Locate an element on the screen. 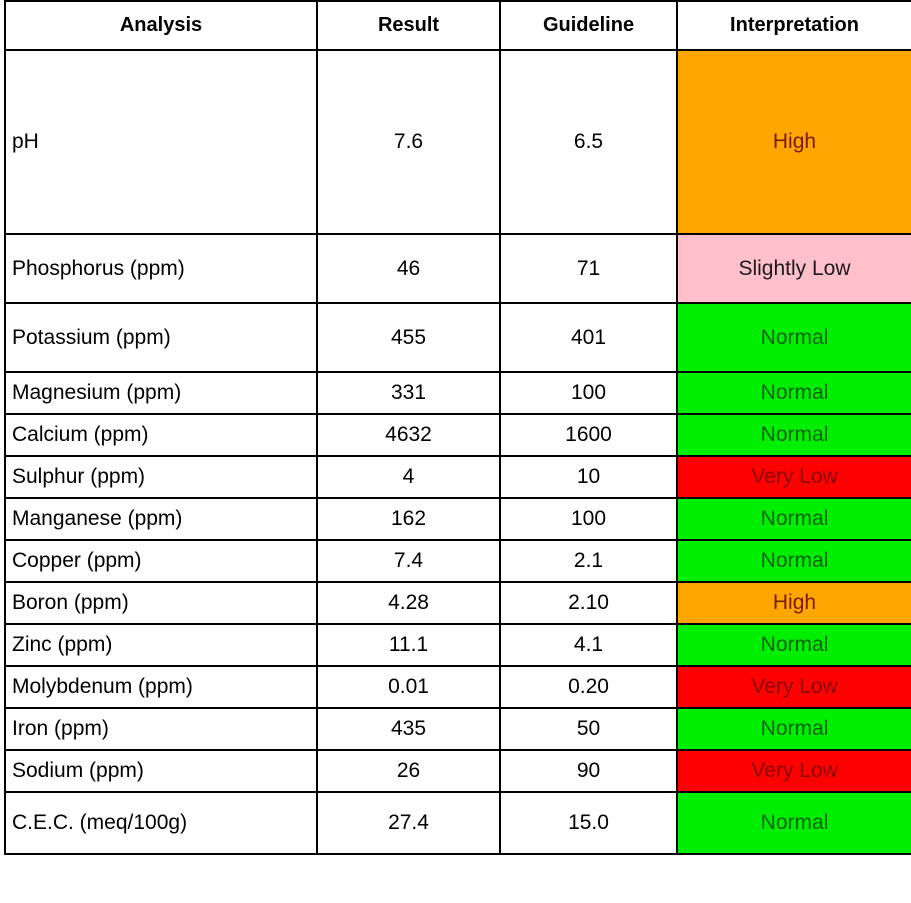 Image resolution: width=911 pixels, height=903 pixels. analysis-cell: Boron (ppm) is located at coordinates (161, 603).